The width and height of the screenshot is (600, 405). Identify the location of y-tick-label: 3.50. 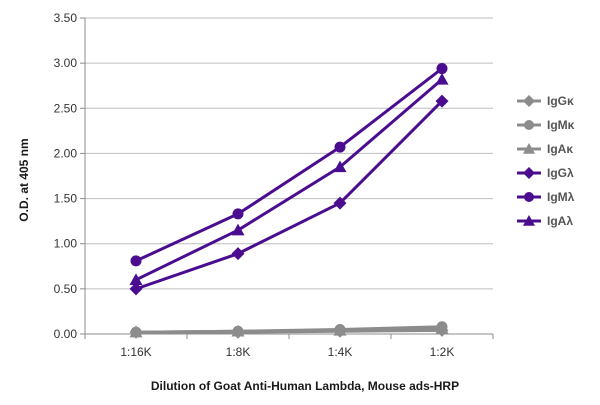
(66, 18).